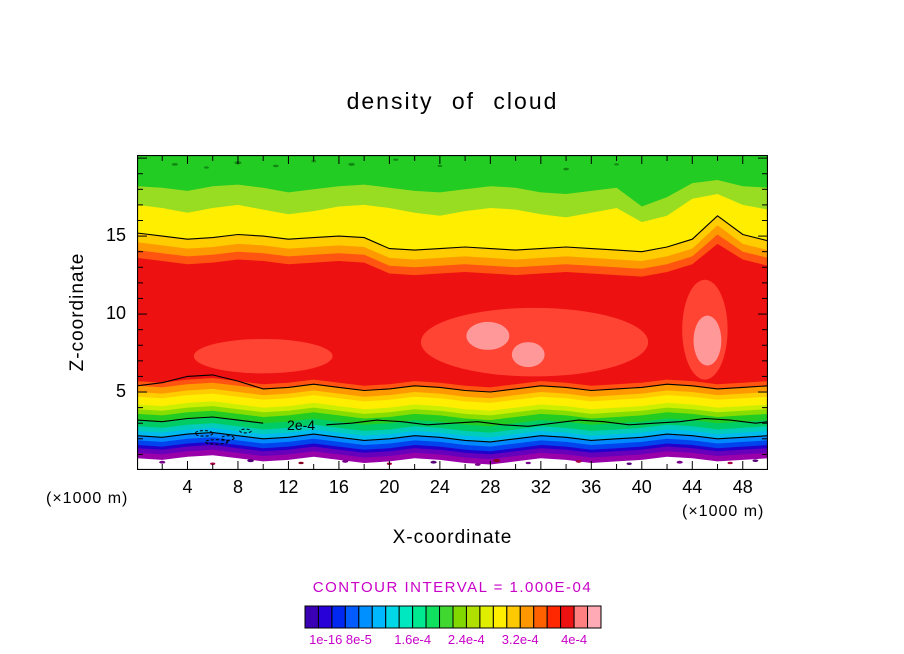  I want to click on y-tick-label: 15, so click(115, 235).